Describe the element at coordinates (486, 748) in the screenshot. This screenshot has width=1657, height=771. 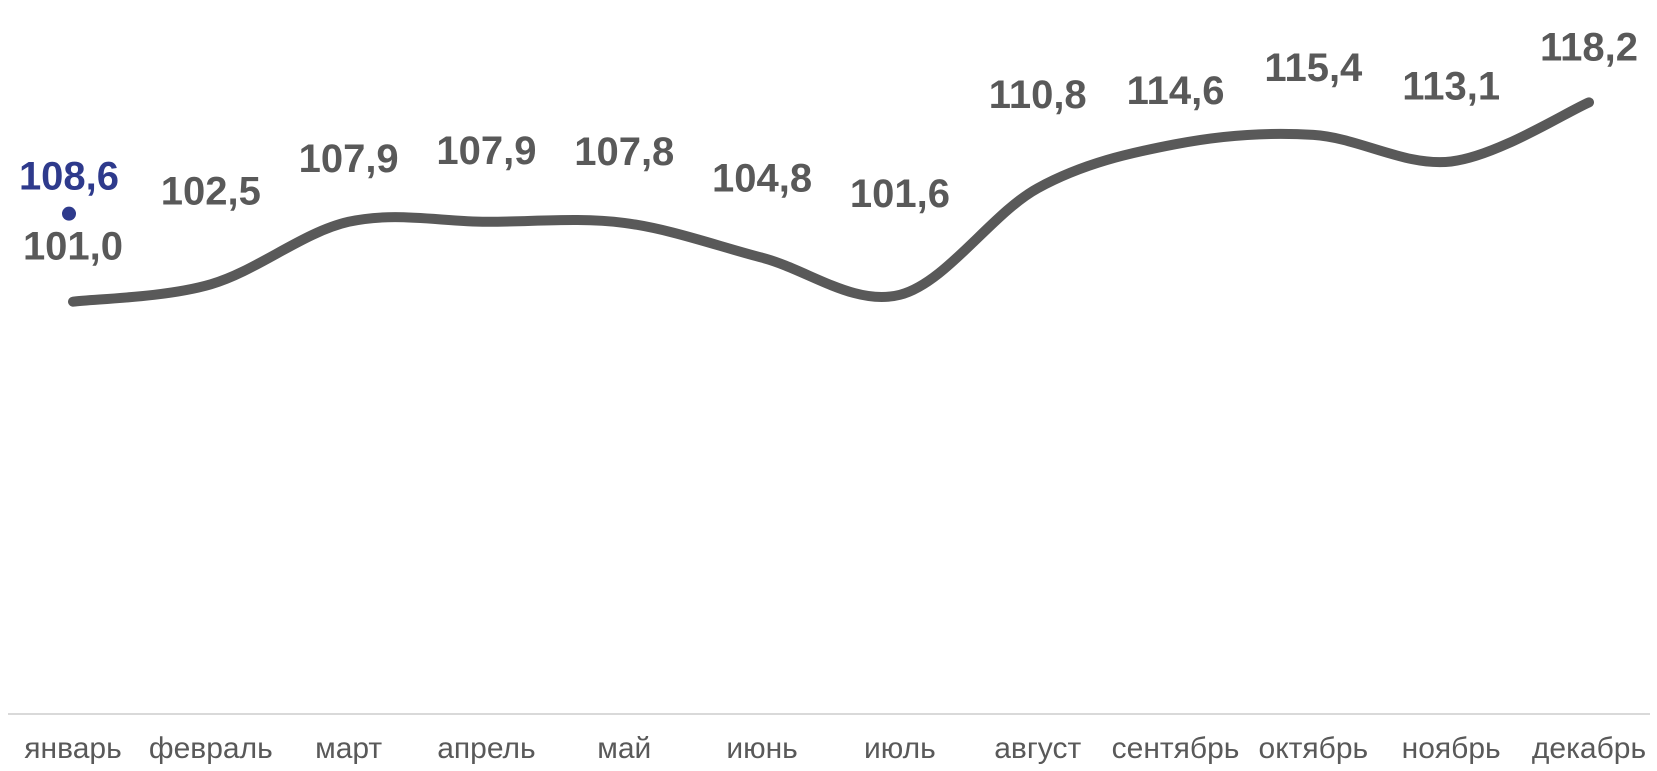
I see `x-tick-label: апрель` at that location.